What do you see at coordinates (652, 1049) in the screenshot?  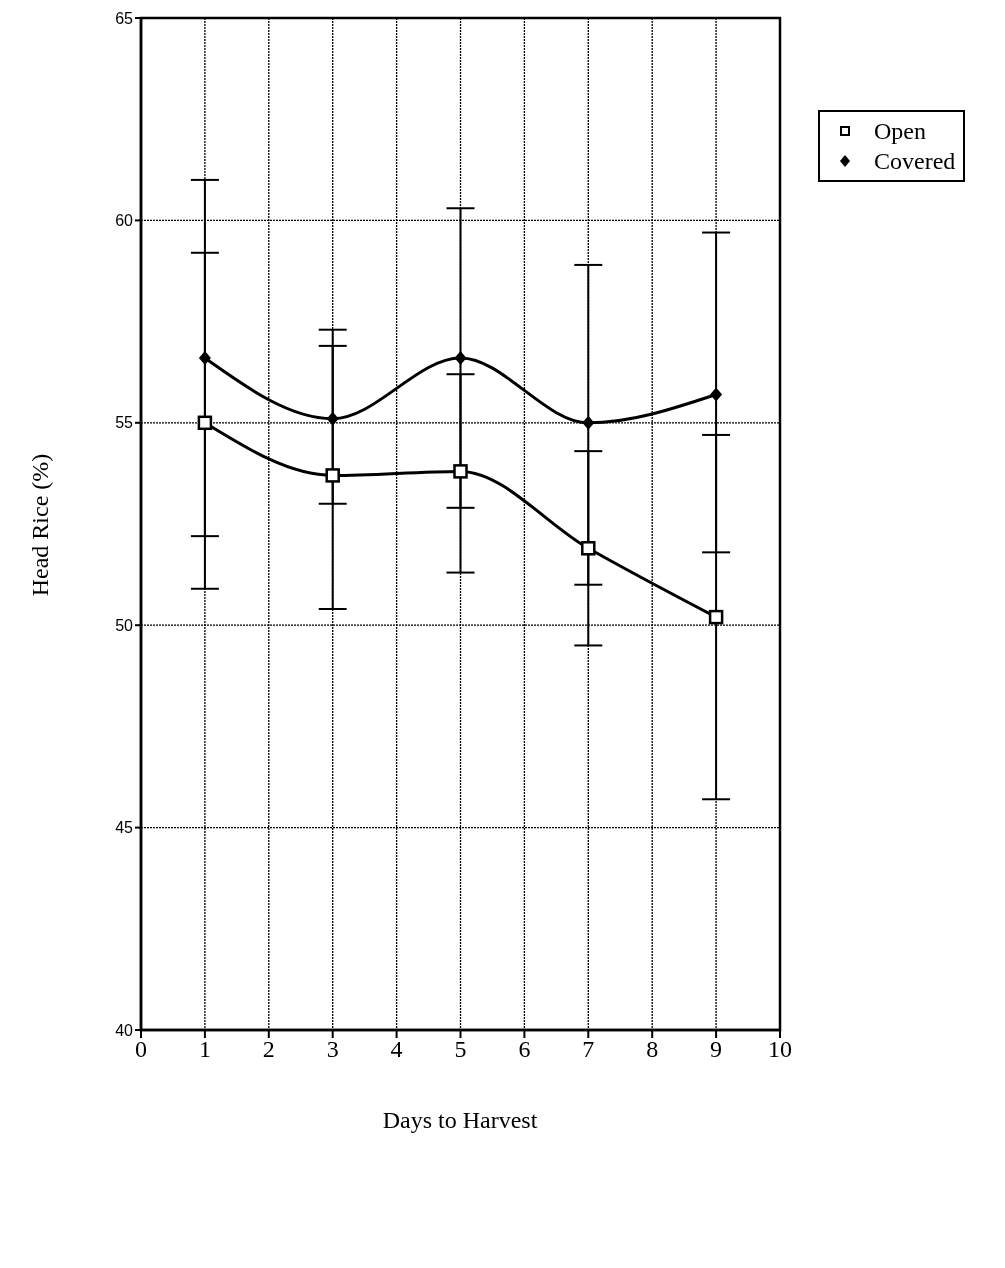 I see `x-tick-label: 8` at bounding box center [652, 1049].